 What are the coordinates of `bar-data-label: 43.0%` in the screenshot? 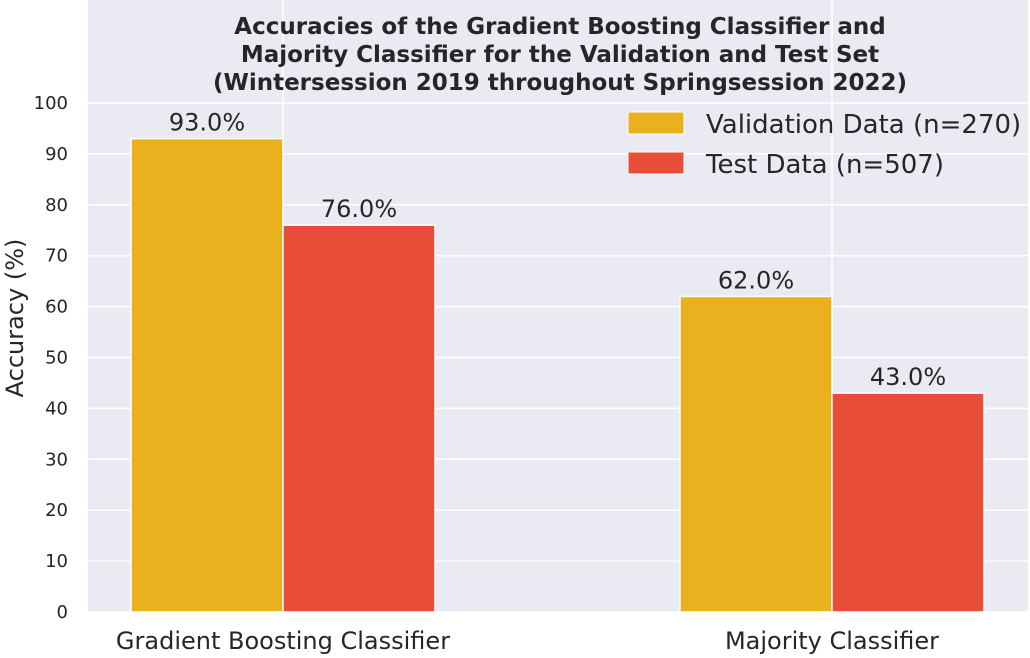 It's located at (908, 377).